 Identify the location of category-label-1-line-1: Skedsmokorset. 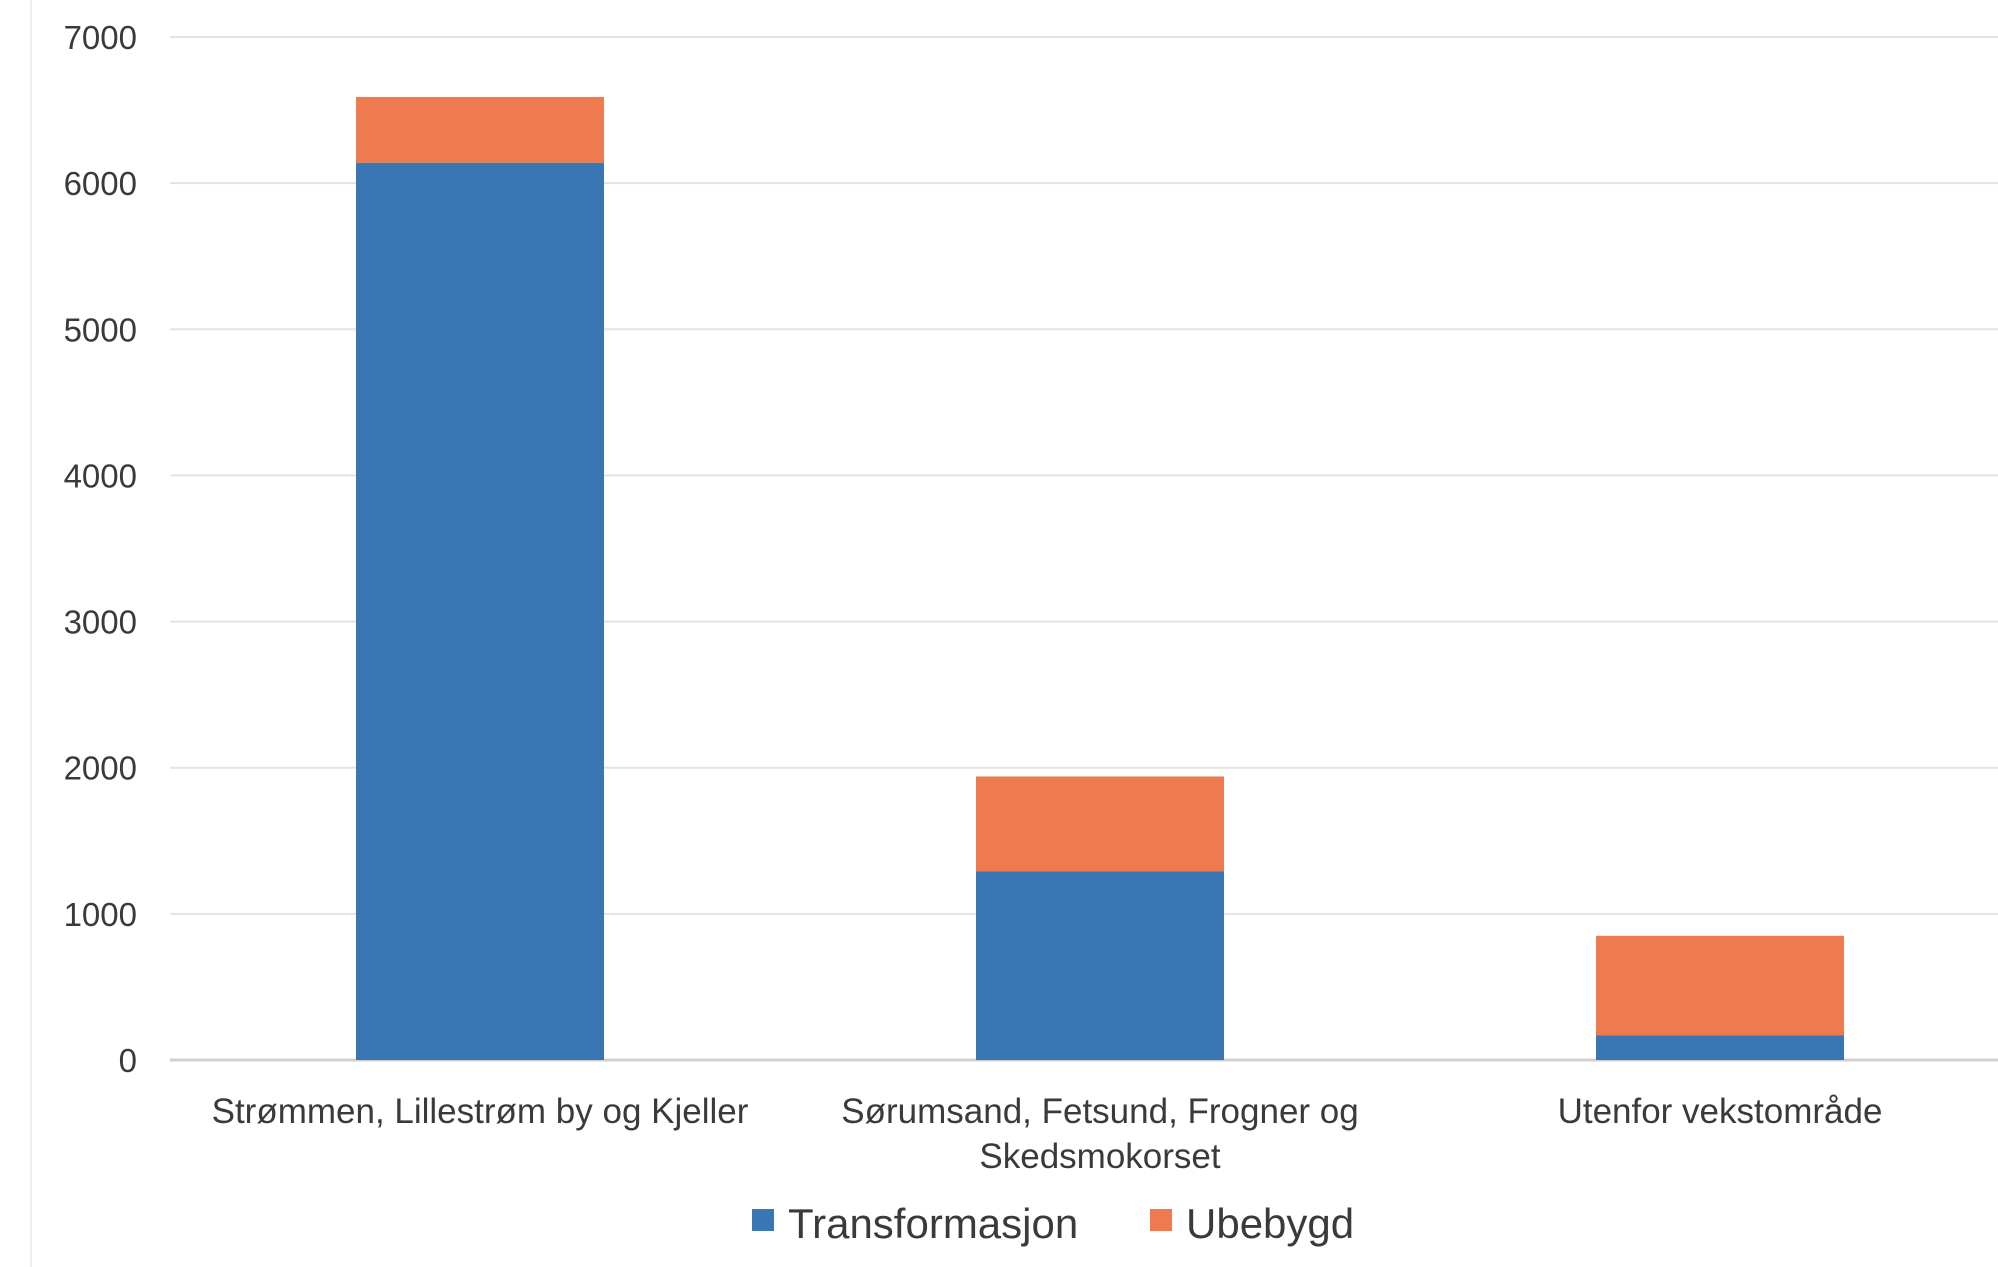
(1099, 1156).